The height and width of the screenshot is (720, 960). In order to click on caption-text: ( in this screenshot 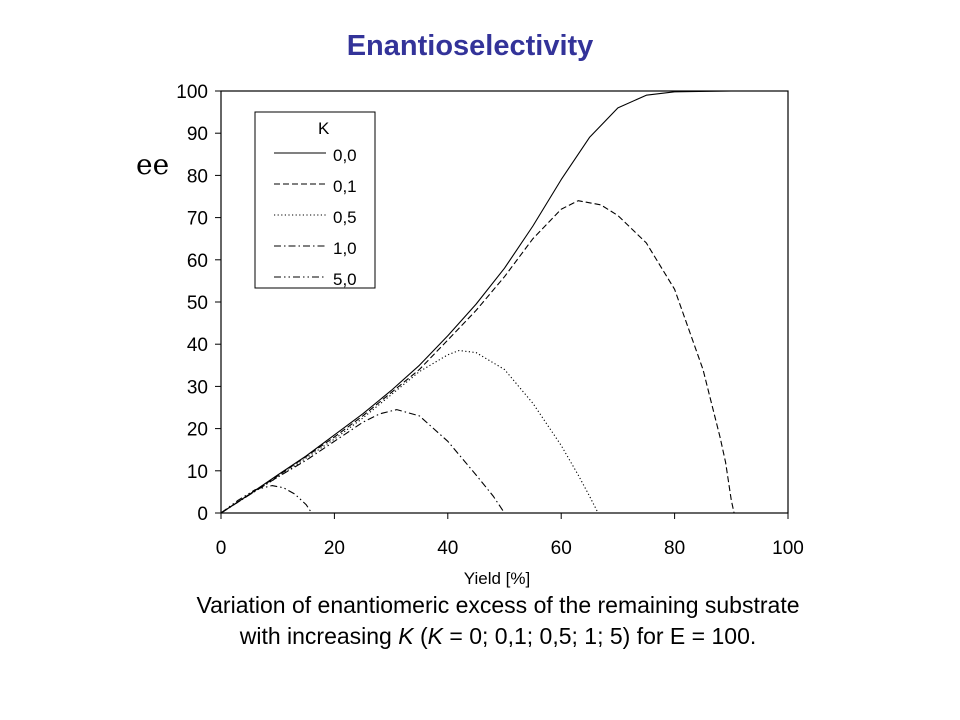, I will do `click(420, 636)`.